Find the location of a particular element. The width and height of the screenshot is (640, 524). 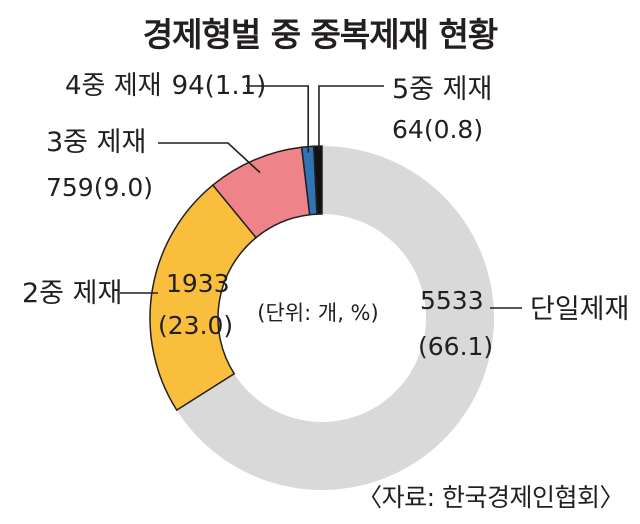

percent-label-4: (1.1) is located at coordinates (236, 86).